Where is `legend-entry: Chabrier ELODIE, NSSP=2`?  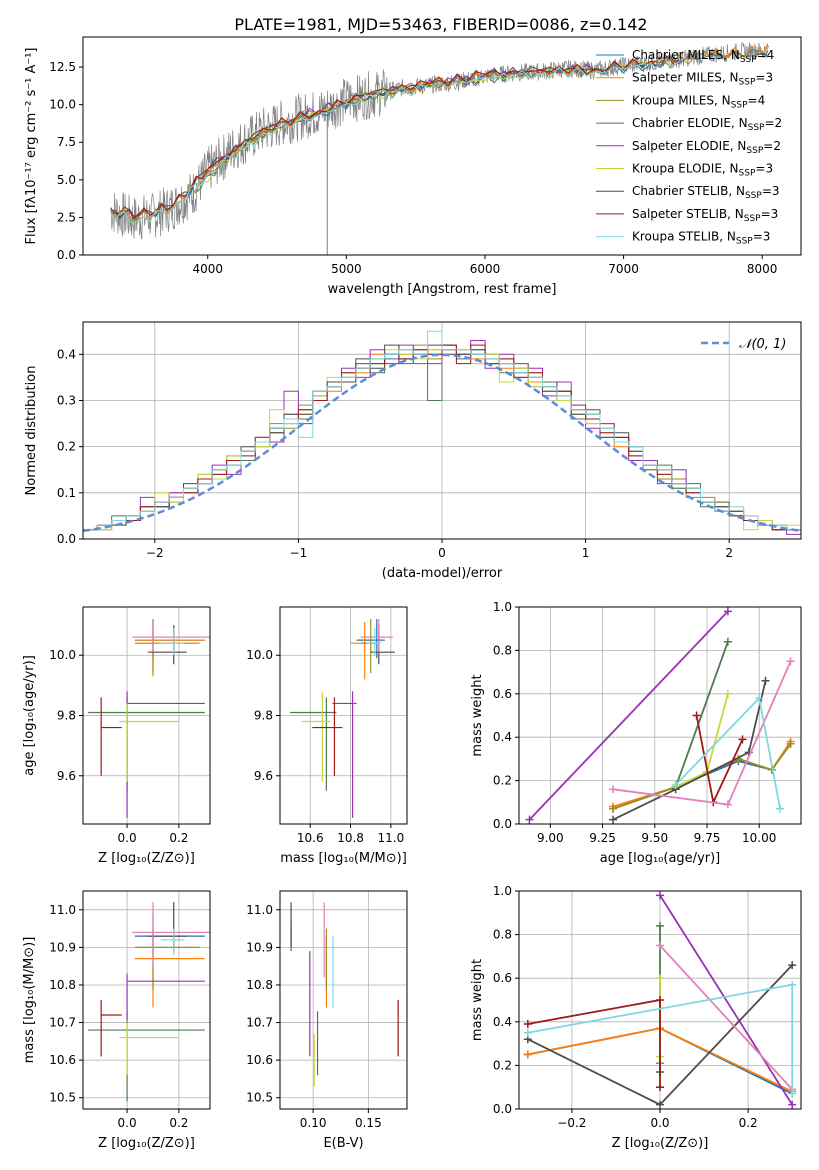 legend-entry: Chabrier ELODIE, NSSP=2 is located at coordinates (707, 124).